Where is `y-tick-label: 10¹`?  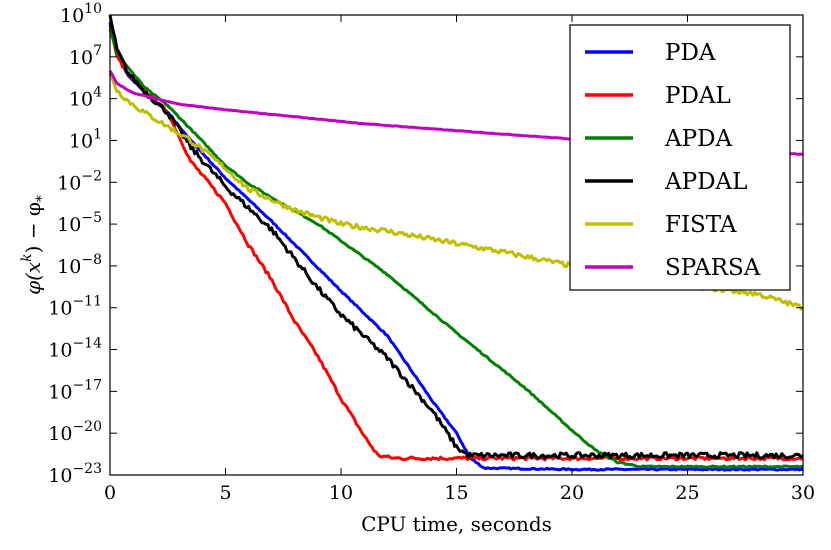 y-tick-label: 10¹ is located at coordinates (85, 139).